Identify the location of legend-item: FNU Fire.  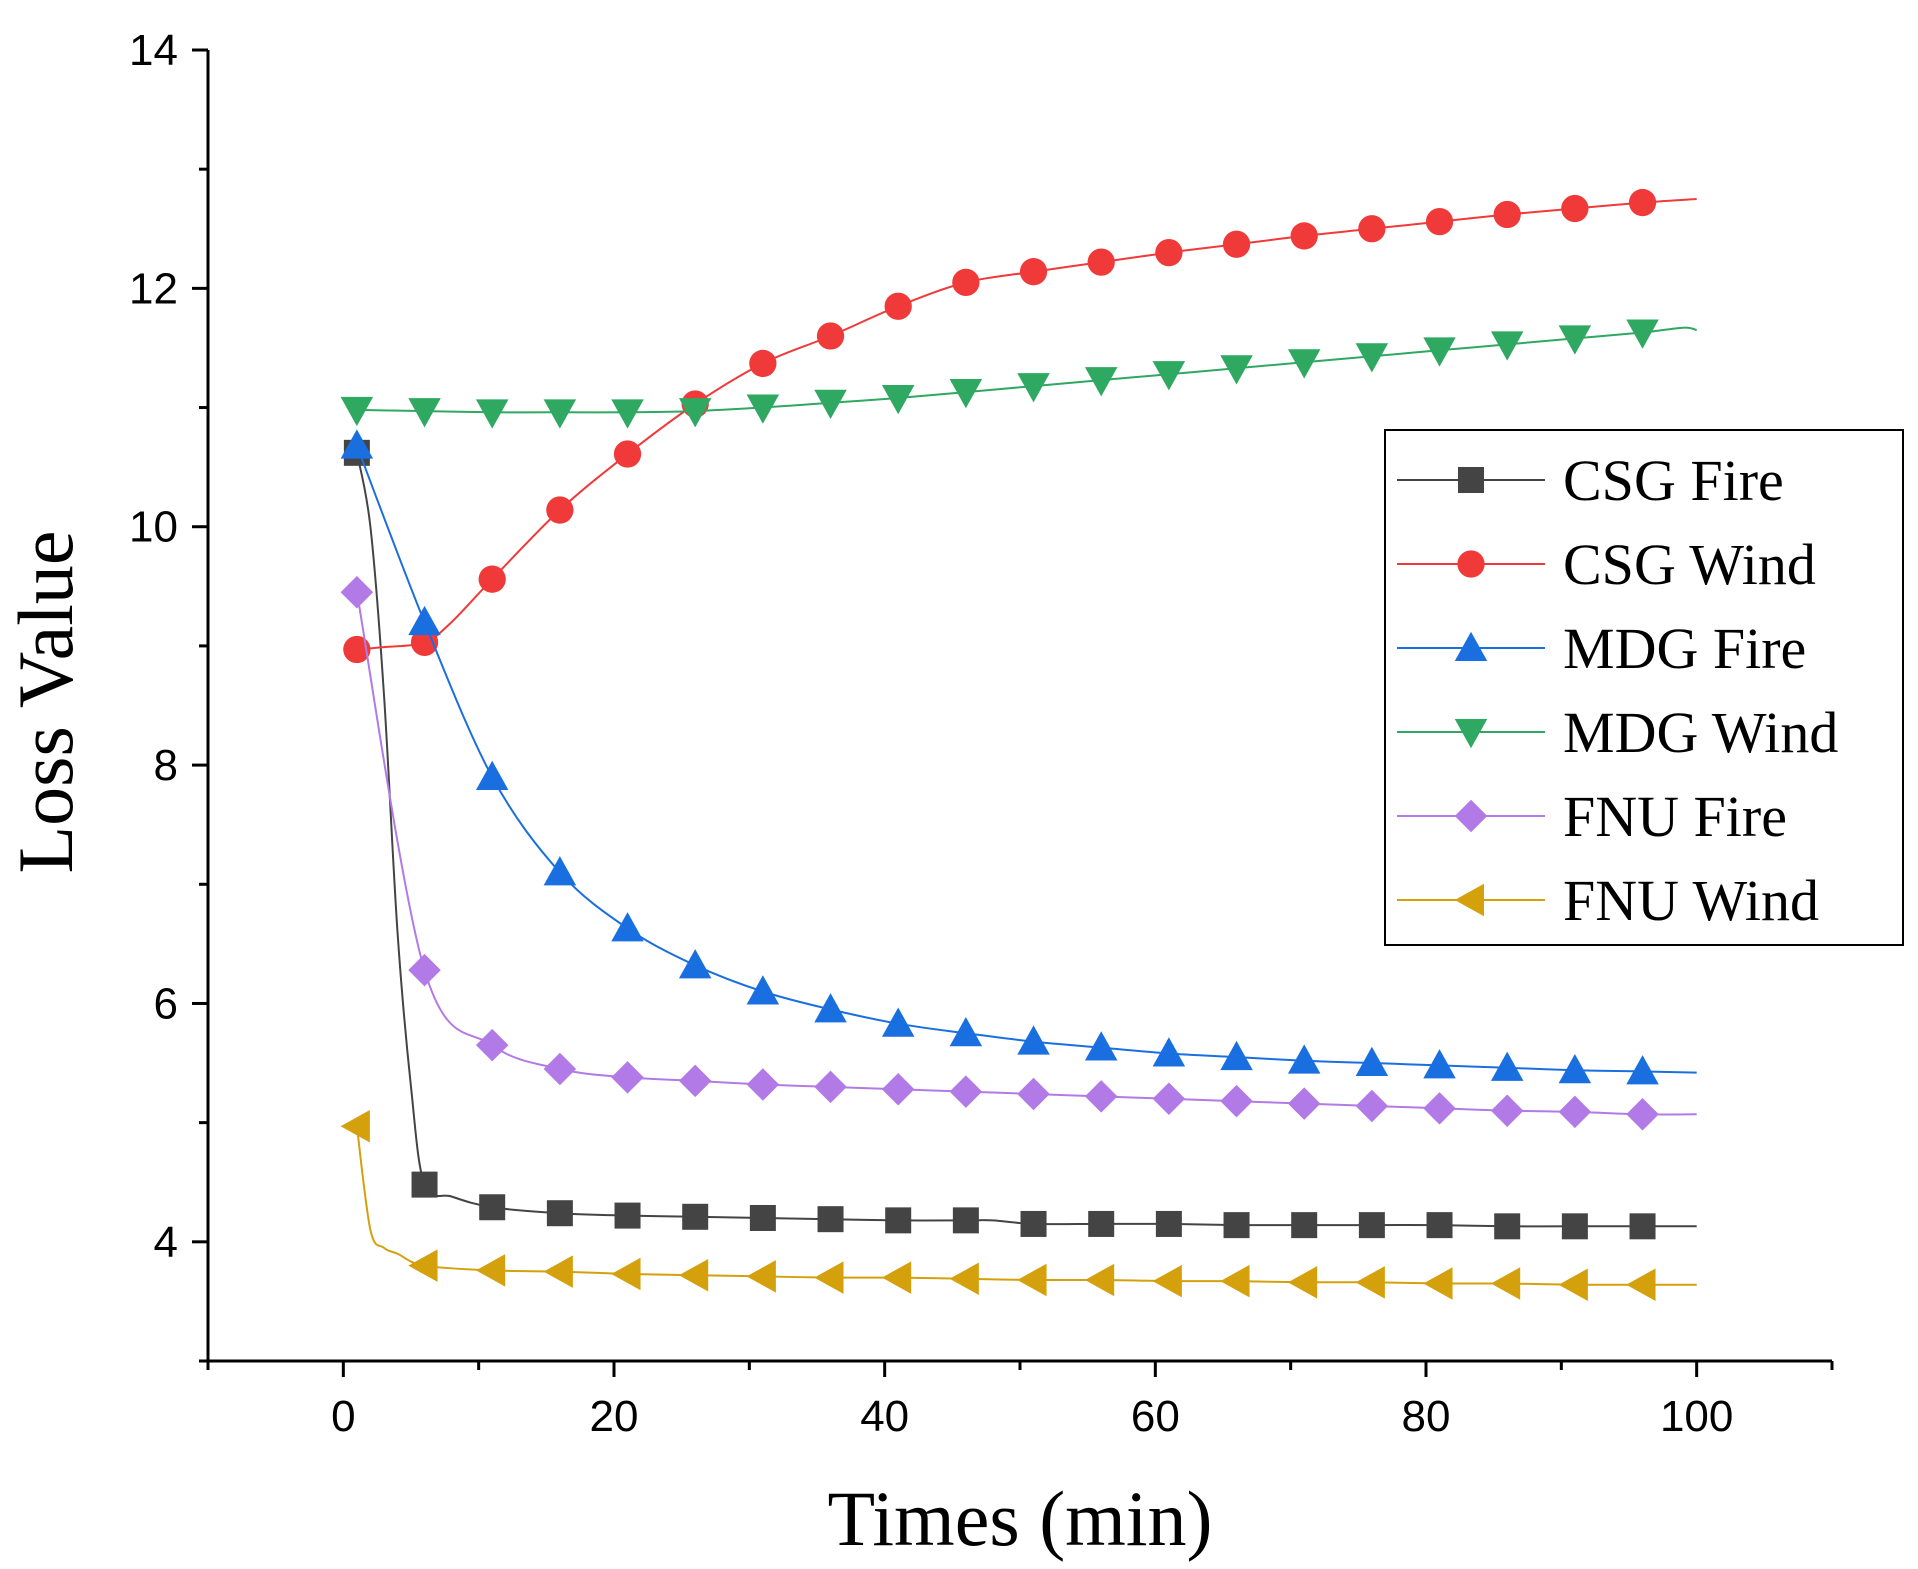
(1592, 816).